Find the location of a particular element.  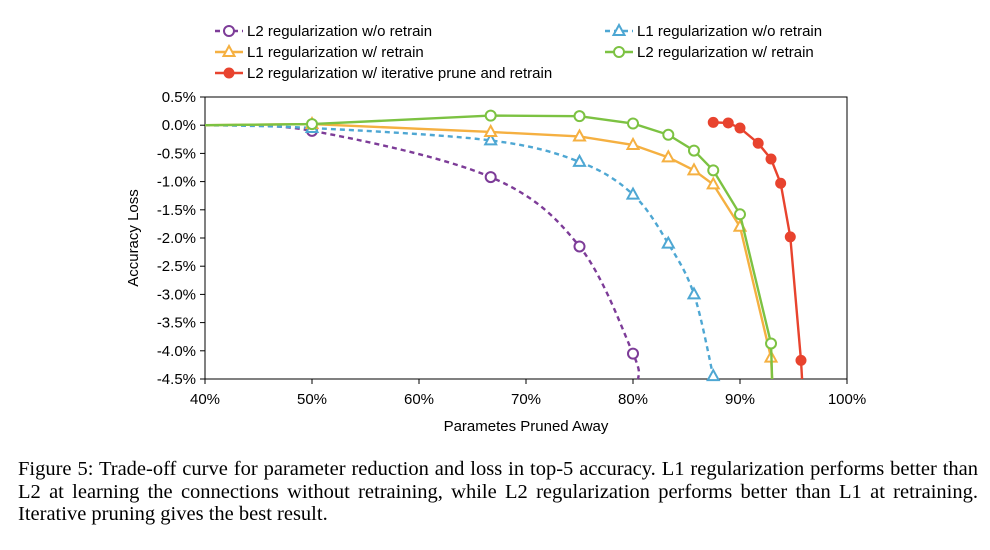

x-tick-label: 40% is located at coordinates (205, 399).